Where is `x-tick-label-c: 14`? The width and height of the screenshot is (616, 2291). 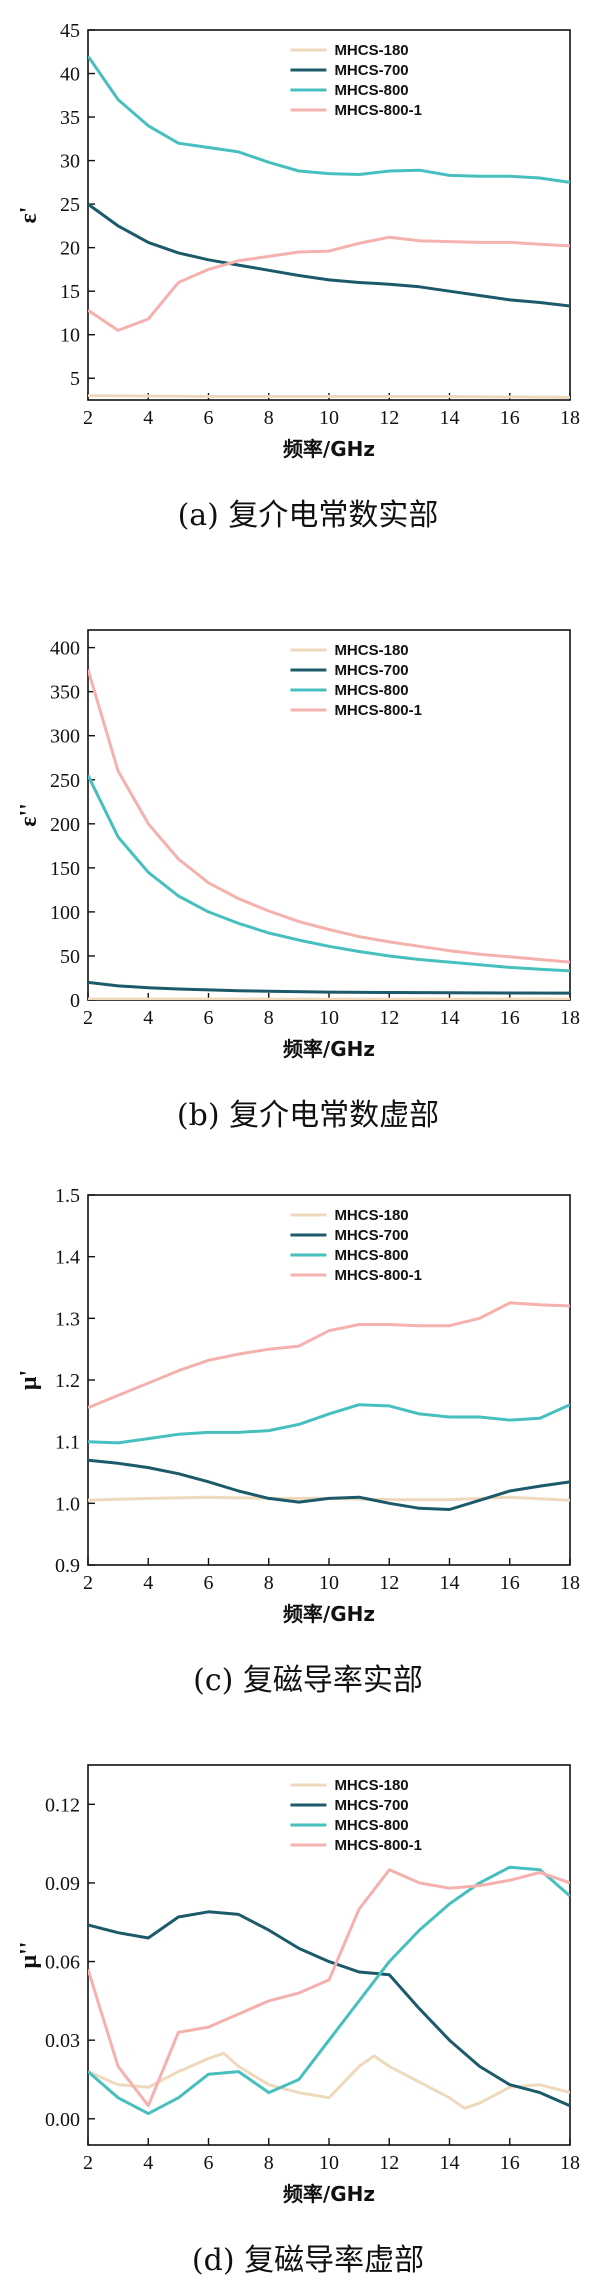
x-tick-label-c: 14 is located at coordinates (450, 1583).